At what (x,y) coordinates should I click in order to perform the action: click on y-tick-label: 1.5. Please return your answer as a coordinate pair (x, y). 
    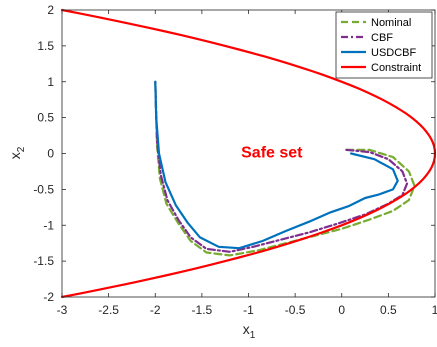
    Looking at the image, I should click on (45, 46).